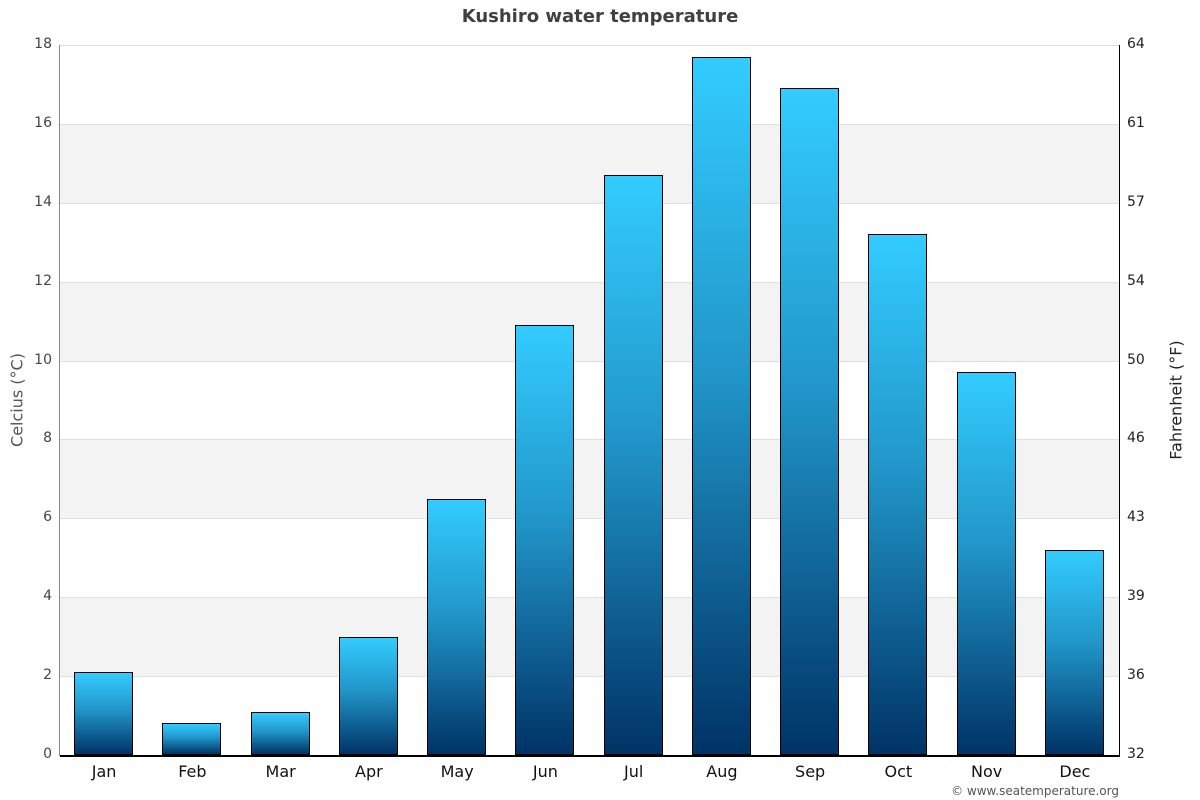 The height and width of the screenshot is (800, 1200). Describe the element at coordinates (280, 733) in the screenshot. I see `bar-mar` at that location.